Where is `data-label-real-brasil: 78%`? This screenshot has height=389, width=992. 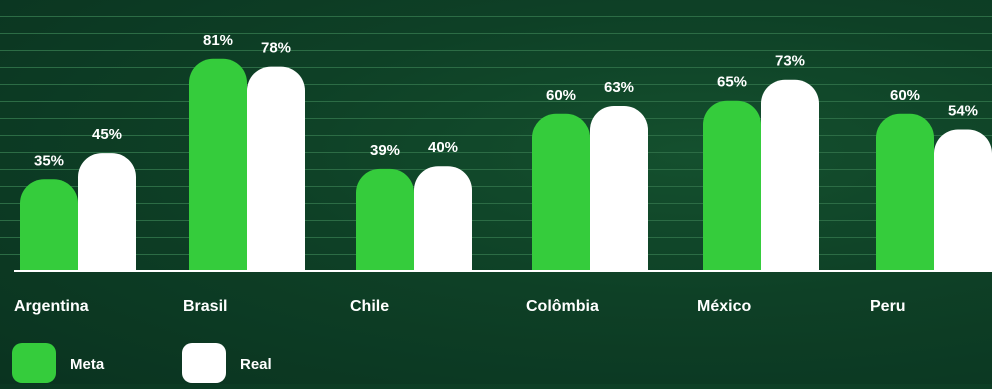
data-label-real-brasil: 78% is located at coordinates (276, 48).